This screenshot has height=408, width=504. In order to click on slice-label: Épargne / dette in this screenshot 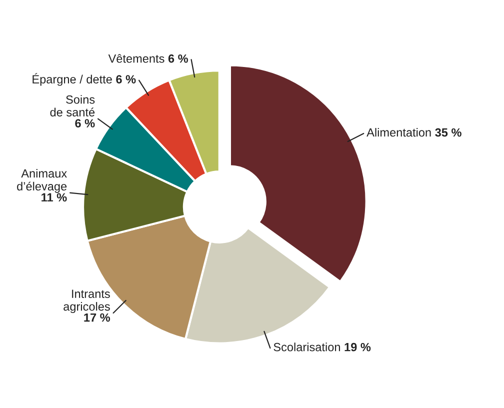, I will do `click(72, 79)`.